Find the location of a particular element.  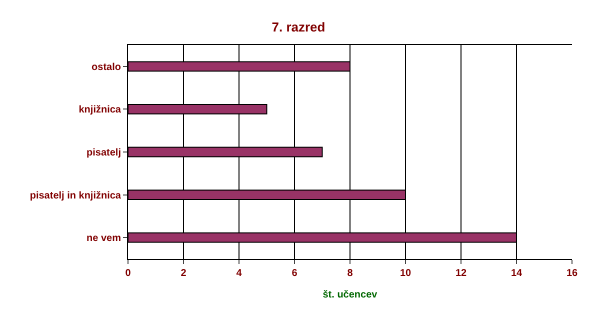

y-tick-label: ostalo is located at coordinates (106, 67).